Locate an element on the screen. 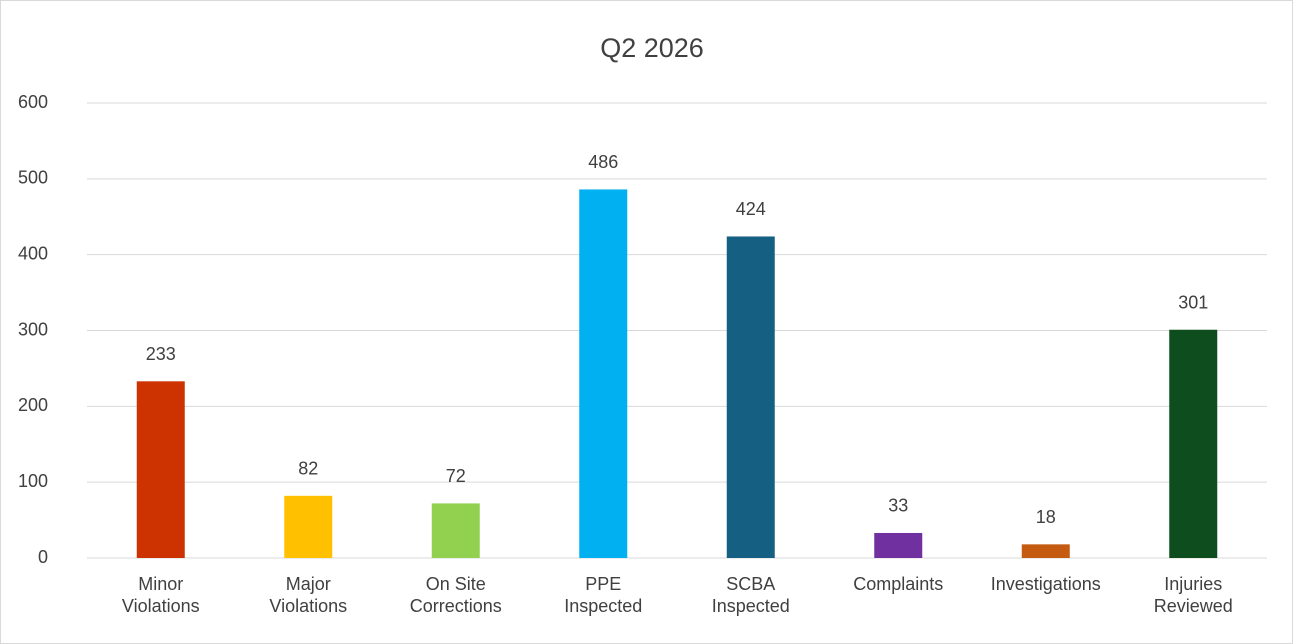 The image size is (1293, 644). y-tick-label: 500 is located at coordinates (33, 178).